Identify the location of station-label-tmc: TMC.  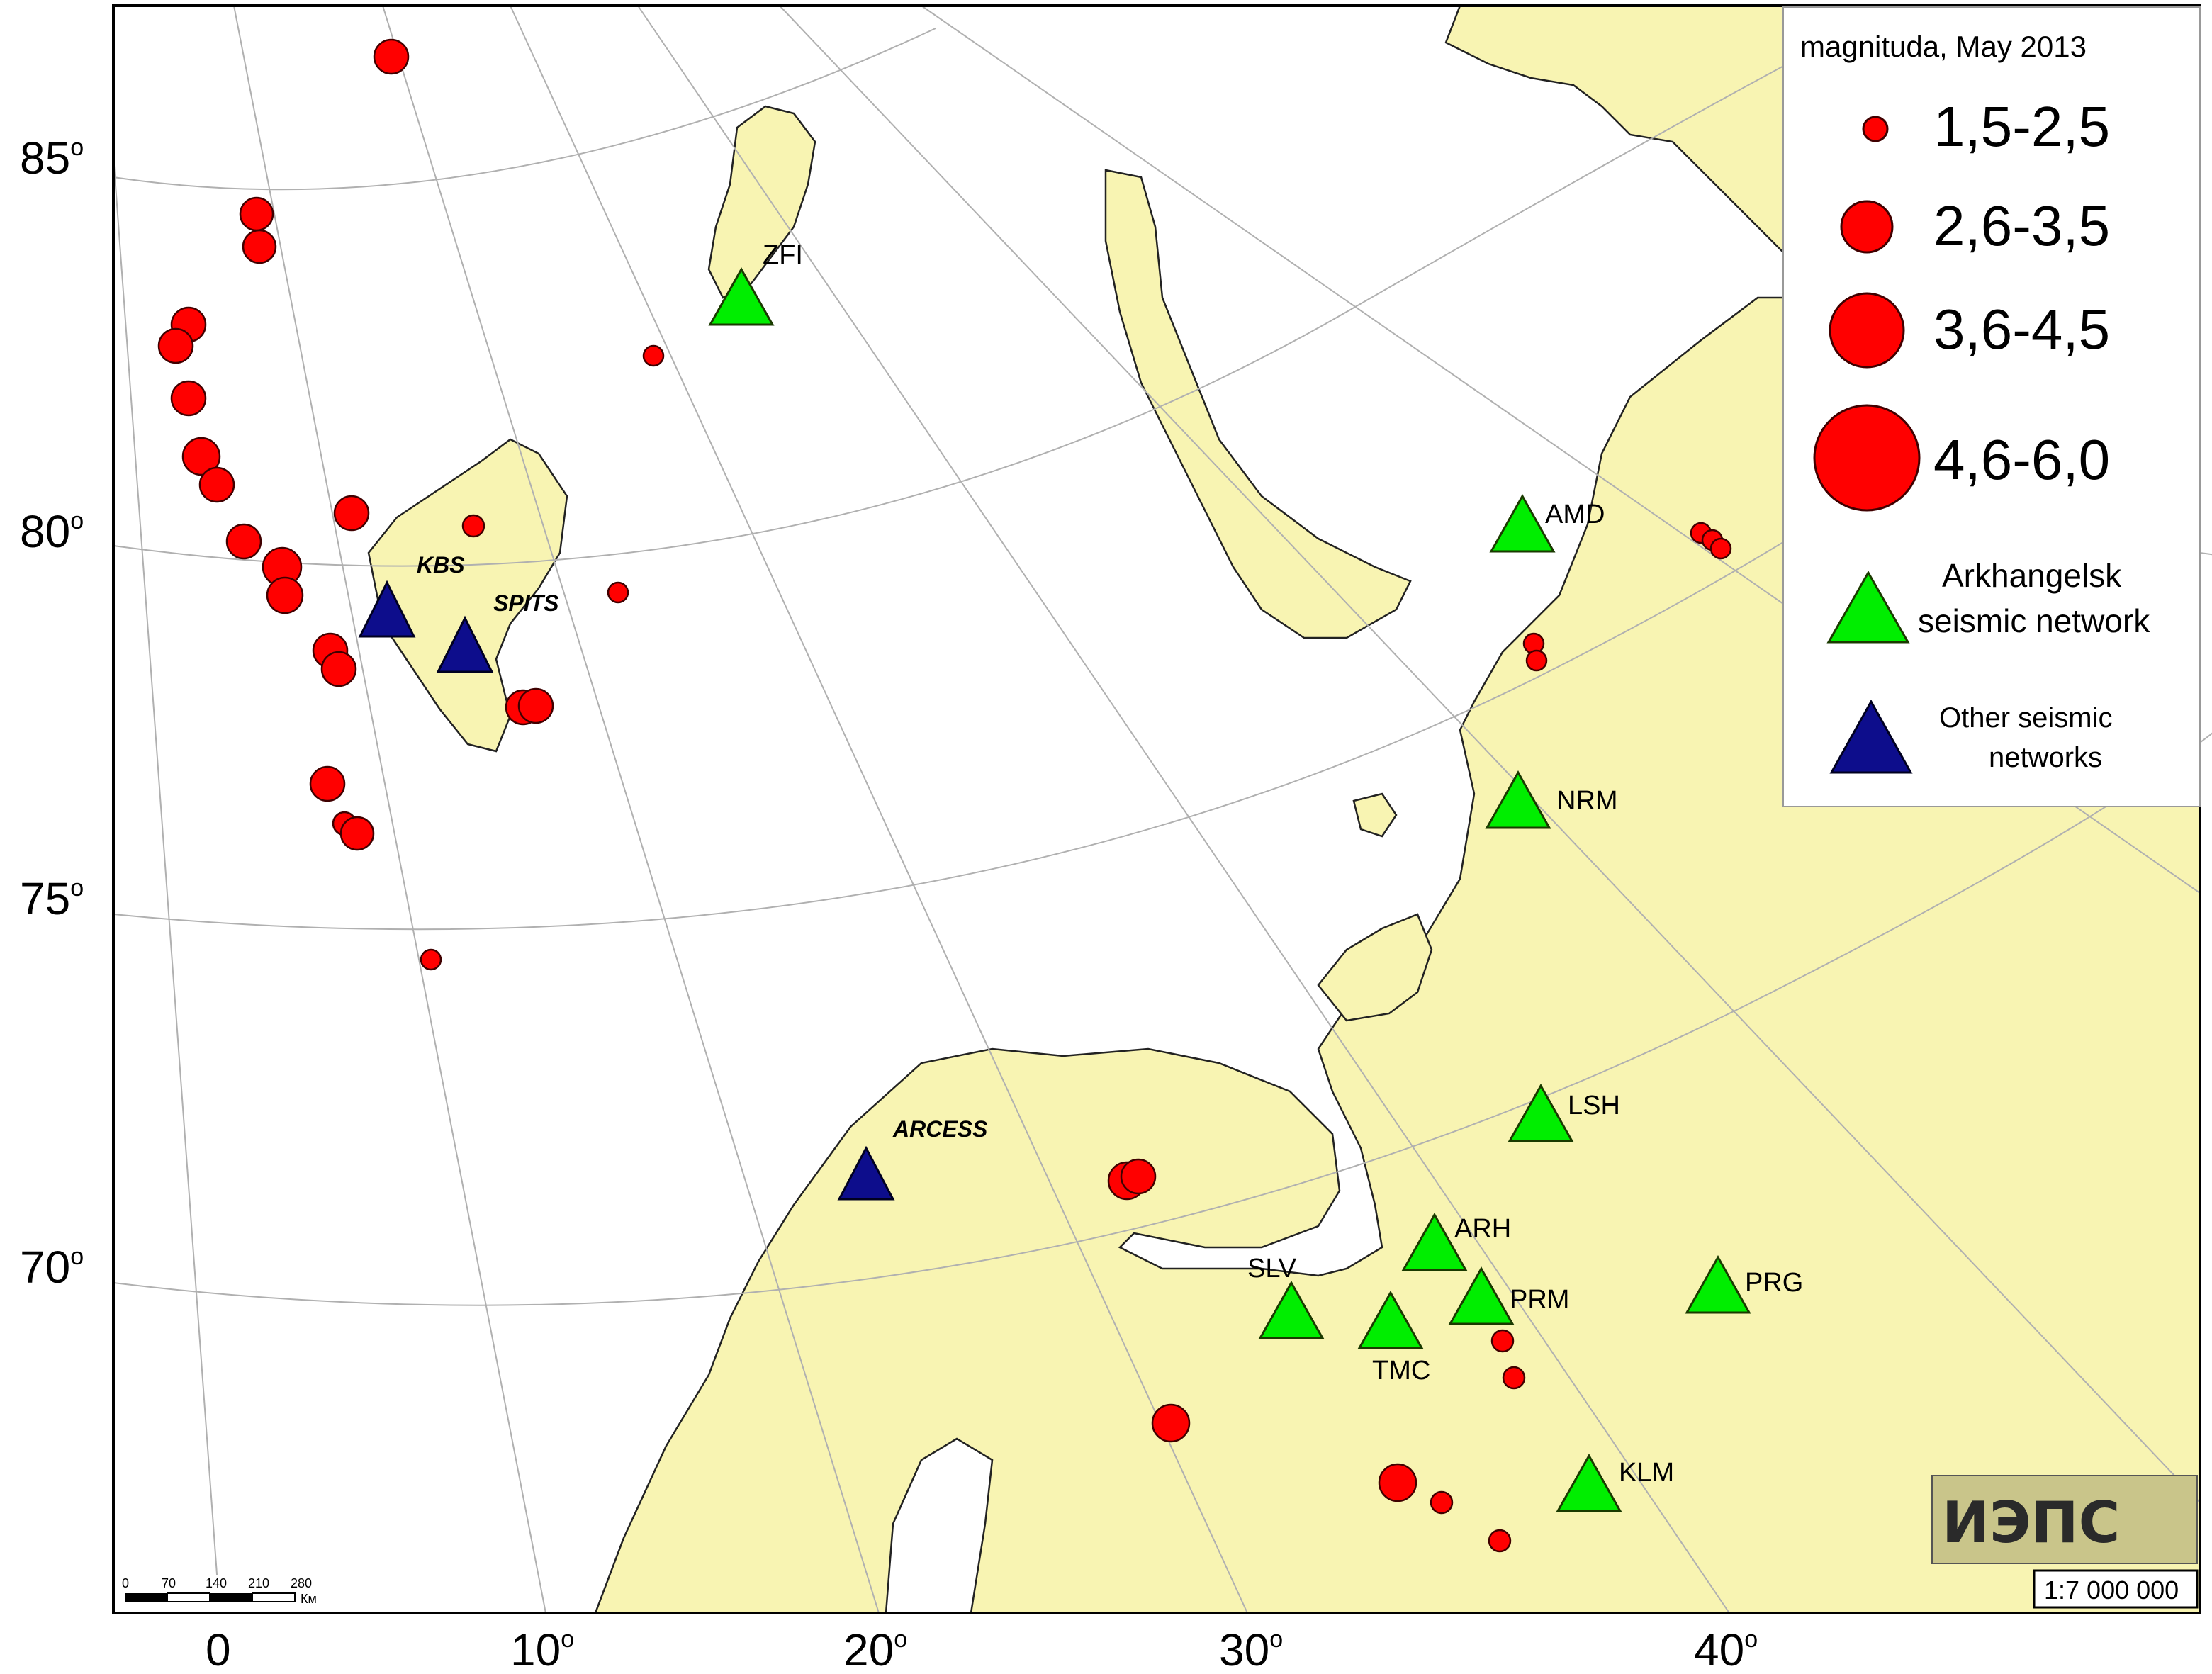
(1401, 1371).